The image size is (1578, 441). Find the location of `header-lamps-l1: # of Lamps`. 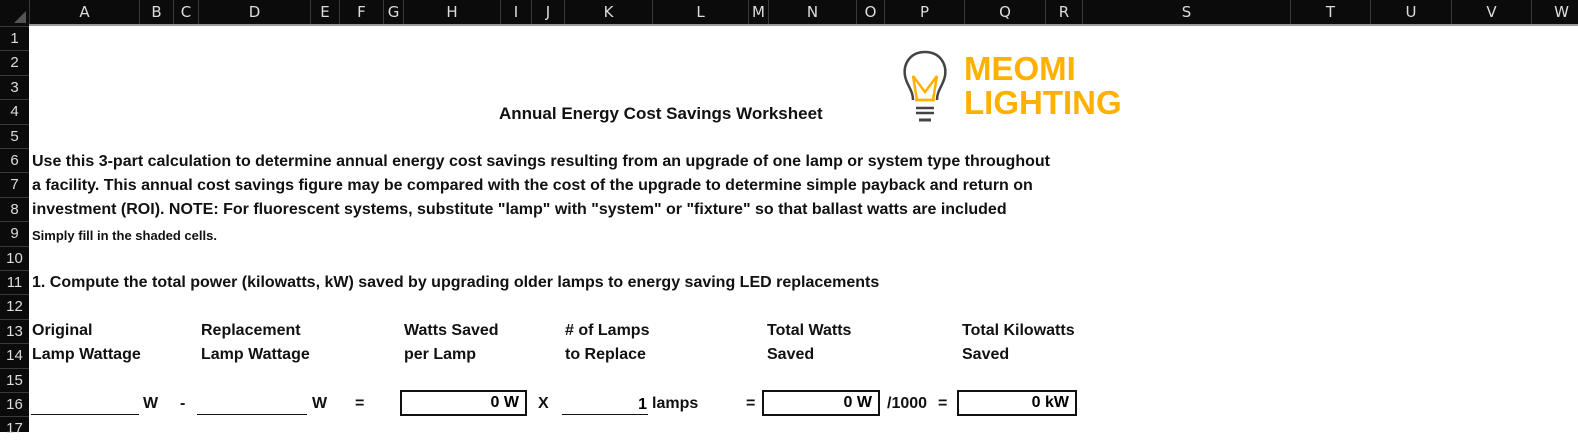

header-lamps-l1: # of Lamps is located at coordinates (607, 330).